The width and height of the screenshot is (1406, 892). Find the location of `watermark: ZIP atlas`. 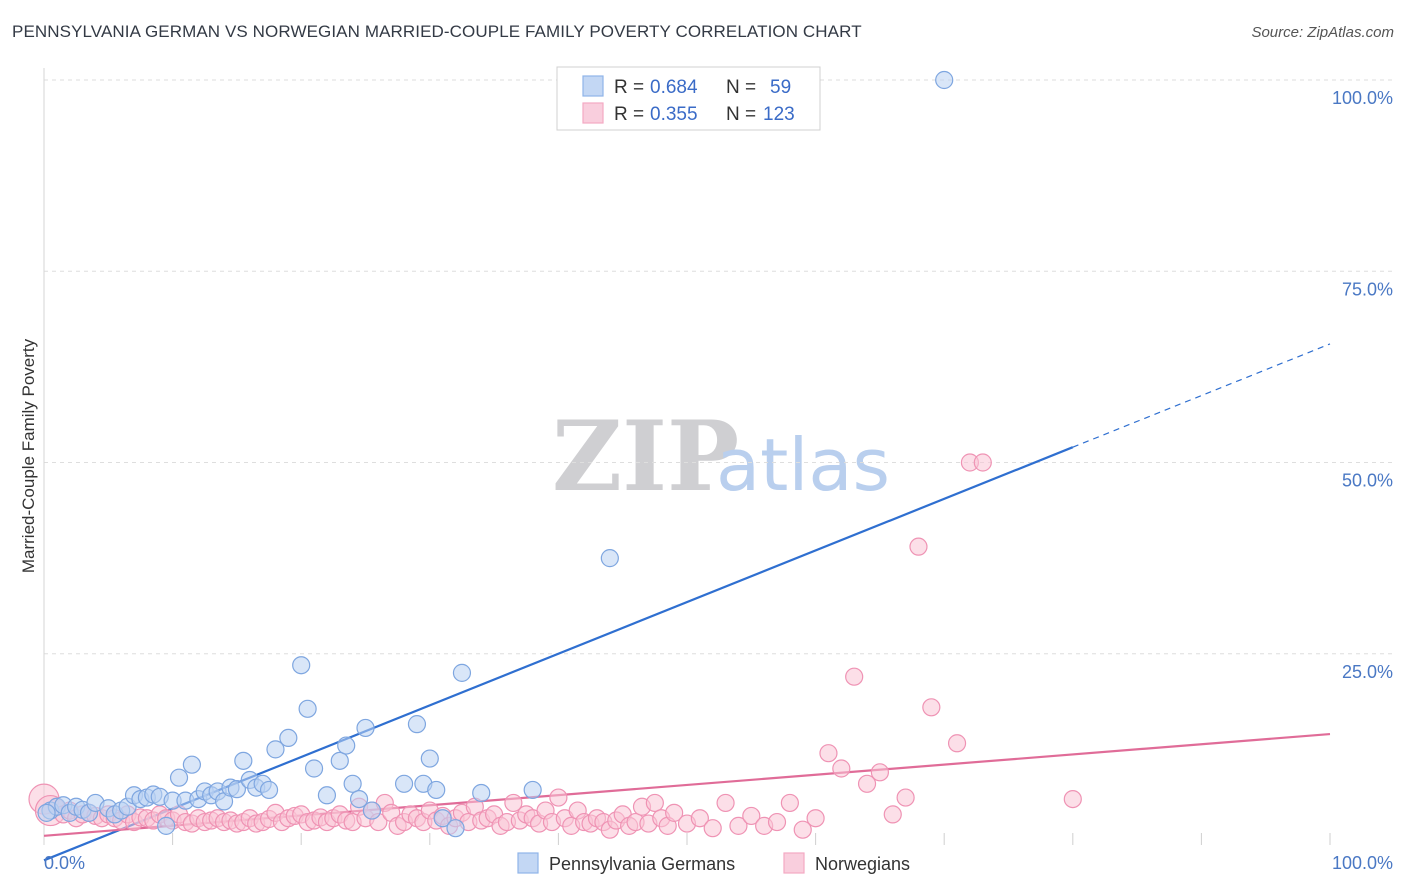

watermark: ZIP atlas is located at coordinates (721, 456).